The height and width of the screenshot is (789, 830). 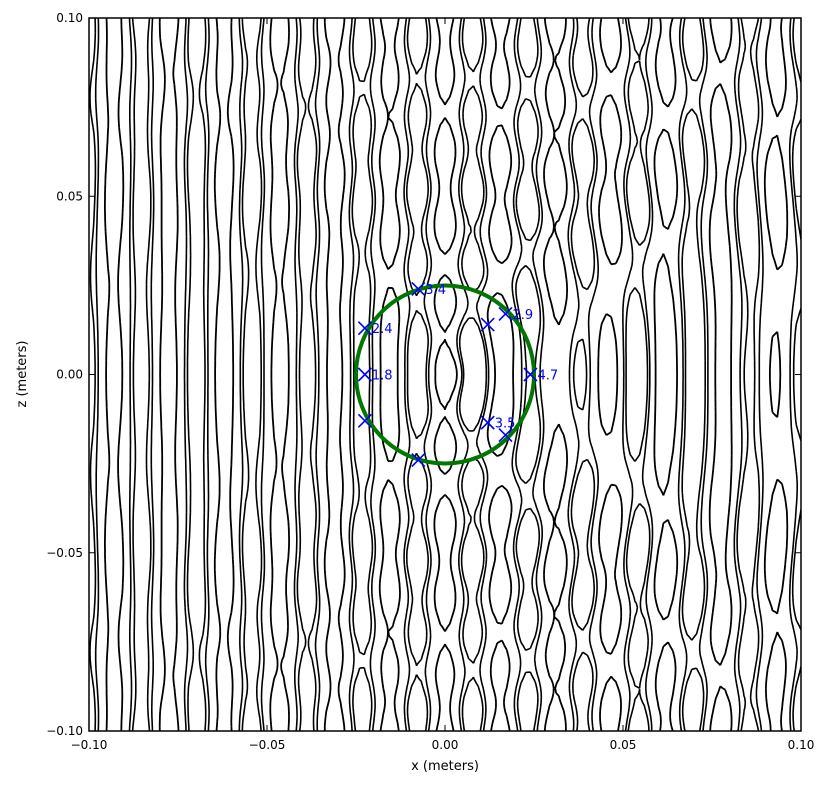 What do you see at coordinates (69, 18) in the screenshot?
I see `y-tick-label: 0.10` at bounding box center [69, 18].